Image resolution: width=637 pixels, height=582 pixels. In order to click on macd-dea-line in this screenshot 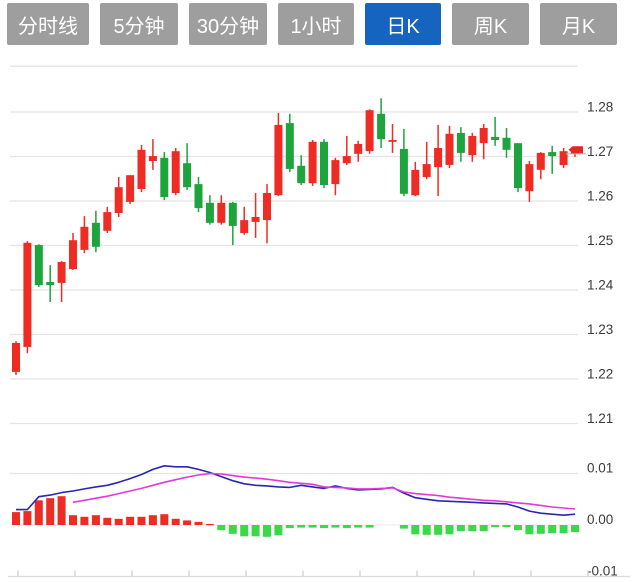, I will do `click(324, 491)`.